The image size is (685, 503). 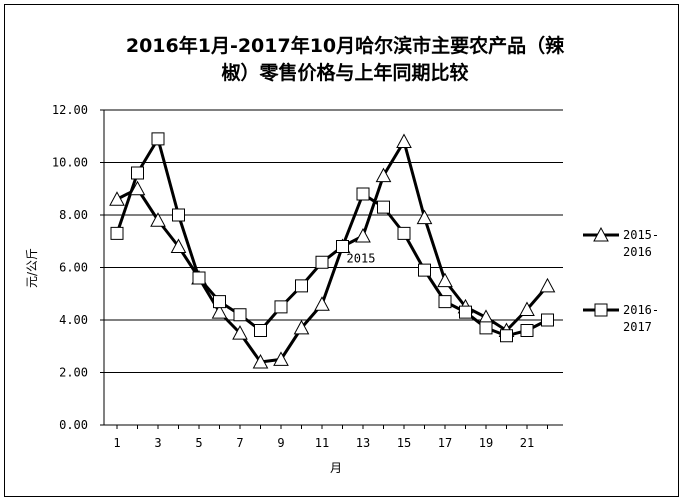 I want to click on chart-title-line2: 椒）零售价格与上年同期比较, so click(x=344, y=72).